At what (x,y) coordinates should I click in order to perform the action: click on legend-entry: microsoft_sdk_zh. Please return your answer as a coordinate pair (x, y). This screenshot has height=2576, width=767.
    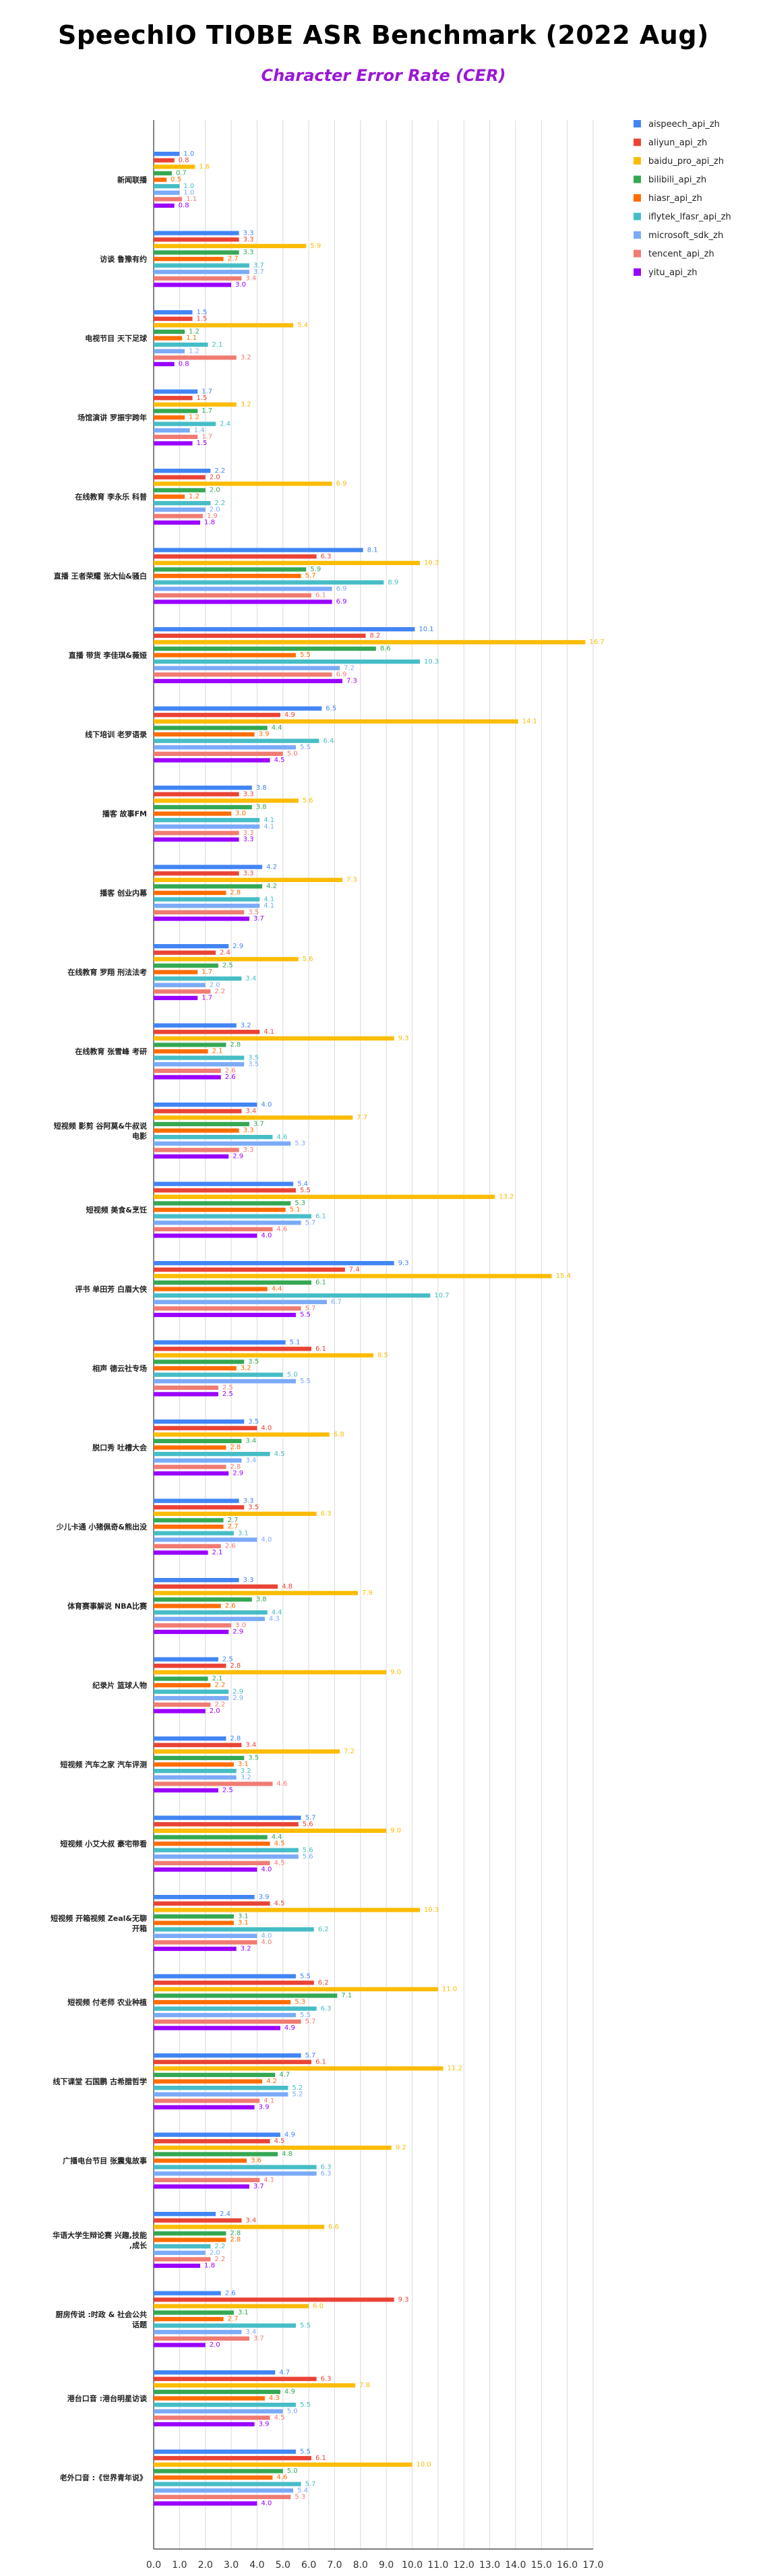
    Looking at the image, I should click on (685, 236).